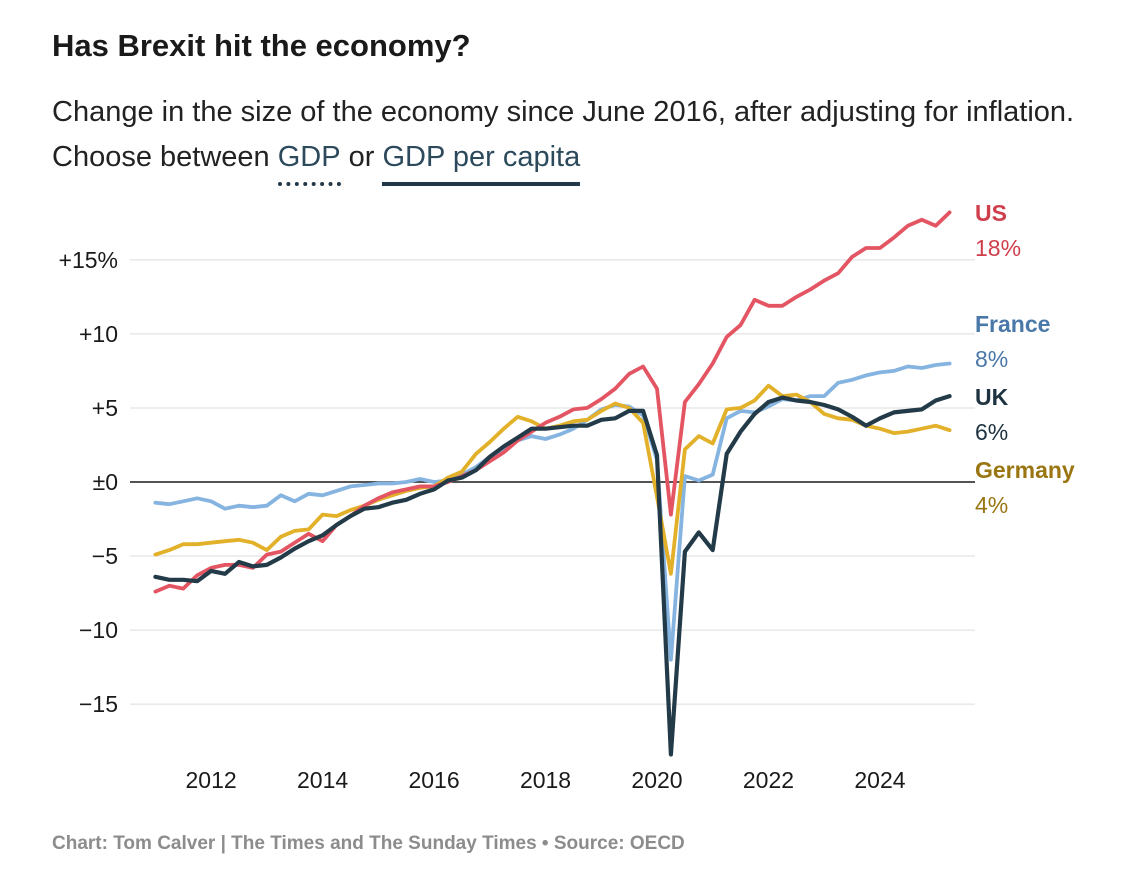  Describe the element at coordinates (1025, 359) in the screenshot. I see `series-labels: France 8% Germany 4% US 18% UK 6%` at that location.